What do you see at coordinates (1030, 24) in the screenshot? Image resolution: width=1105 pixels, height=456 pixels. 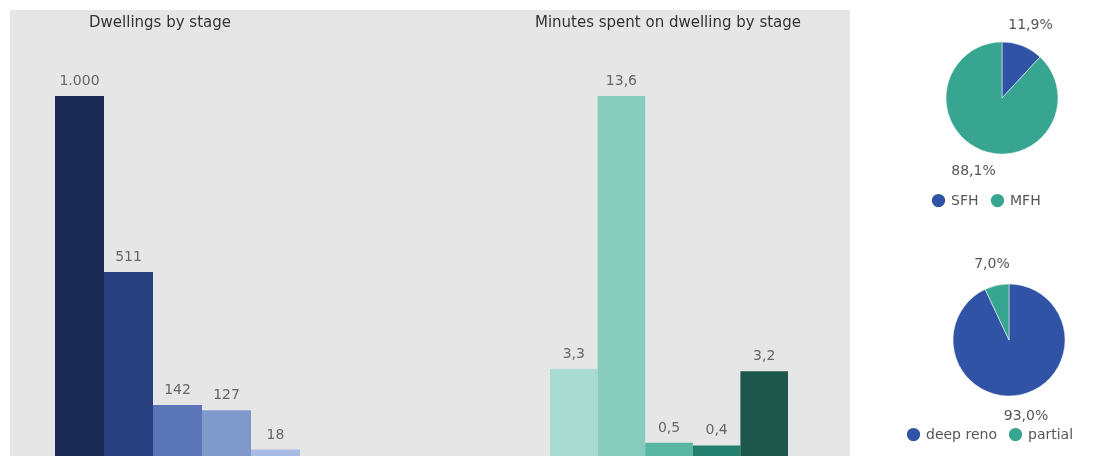 I see `data-label: 11,9%` at bounding box center [1030, 24].